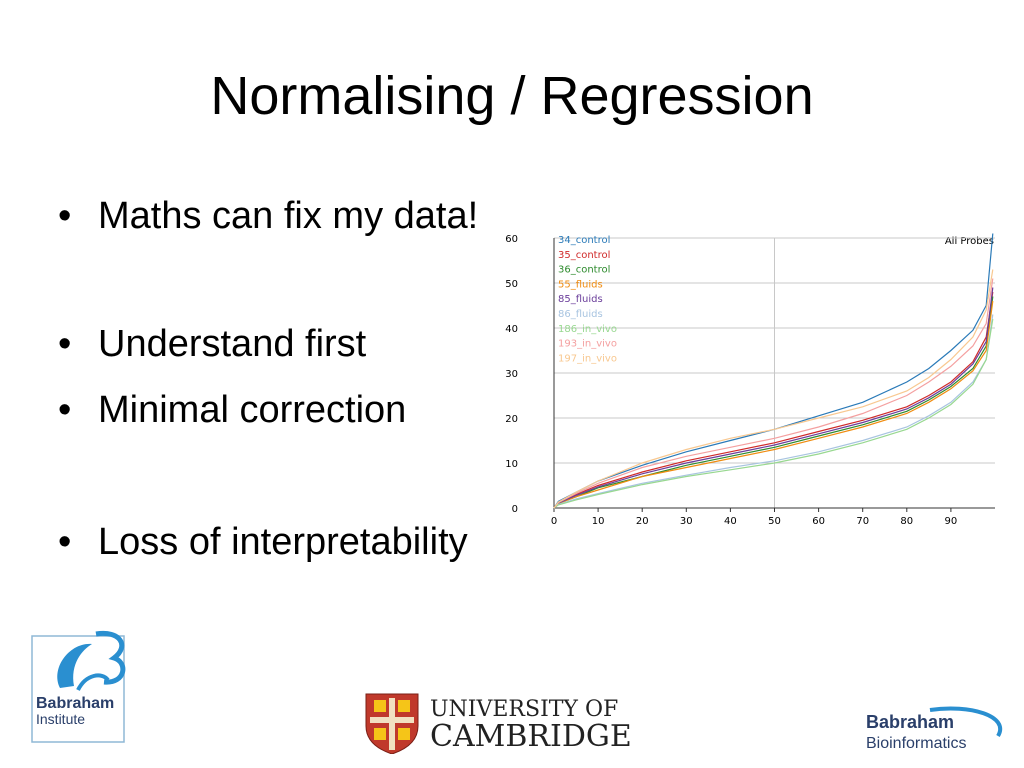  Describe the element at coordinates (686, 521) in the screenshot. I see `x-tick-label: 30` at that location.